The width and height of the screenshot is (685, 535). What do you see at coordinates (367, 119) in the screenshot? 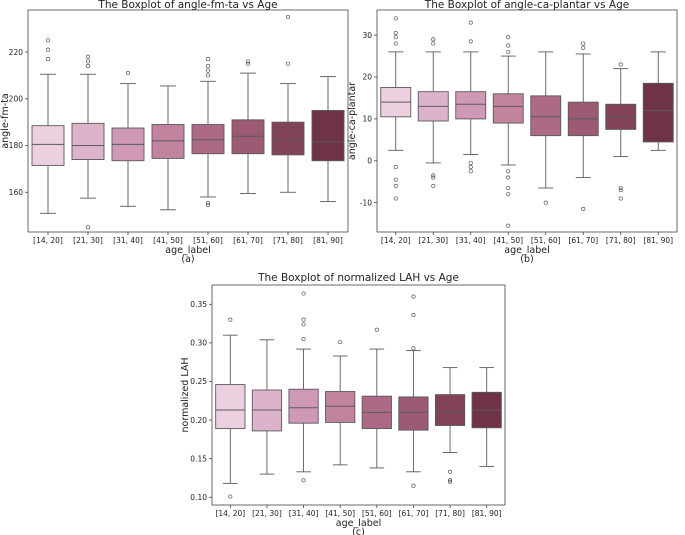
I see `y-tick-label: 10` at bounding box center [367, 119].